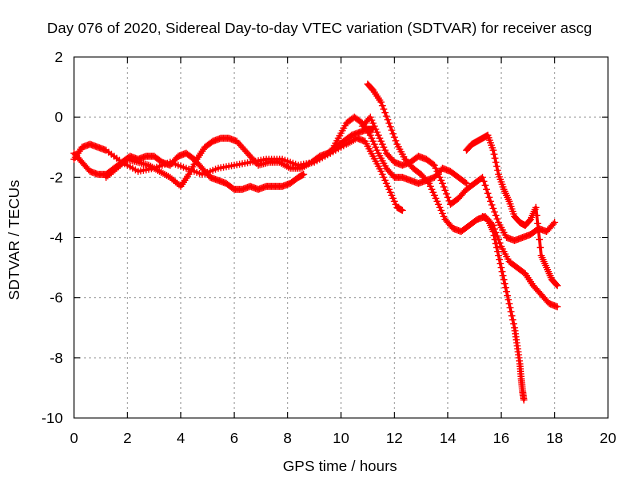 This screenshot has width=640, height=480. I want to click on x-tick-label: 10, so click(341, 438).